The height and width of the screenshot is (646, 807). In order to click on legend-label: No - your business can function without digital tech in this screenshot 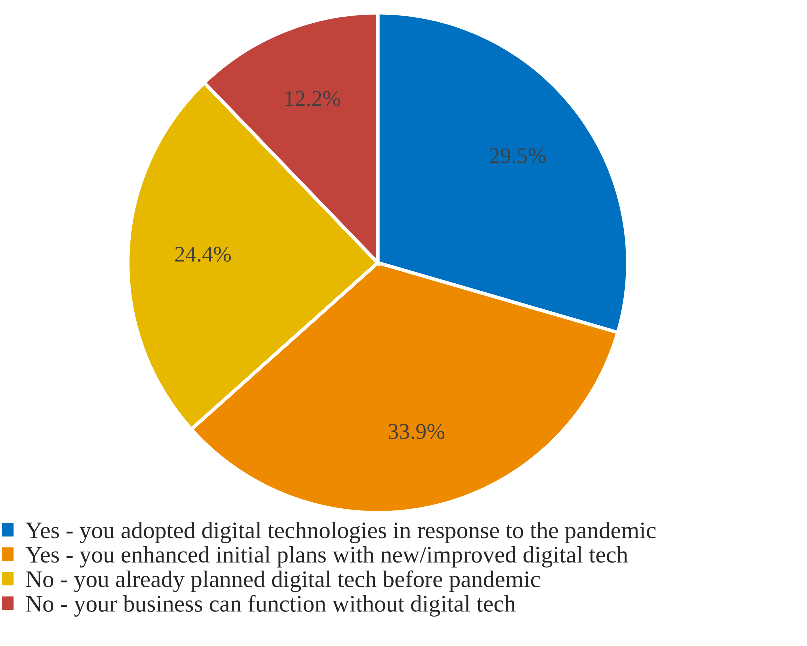, I will do `click(271, 606)`.